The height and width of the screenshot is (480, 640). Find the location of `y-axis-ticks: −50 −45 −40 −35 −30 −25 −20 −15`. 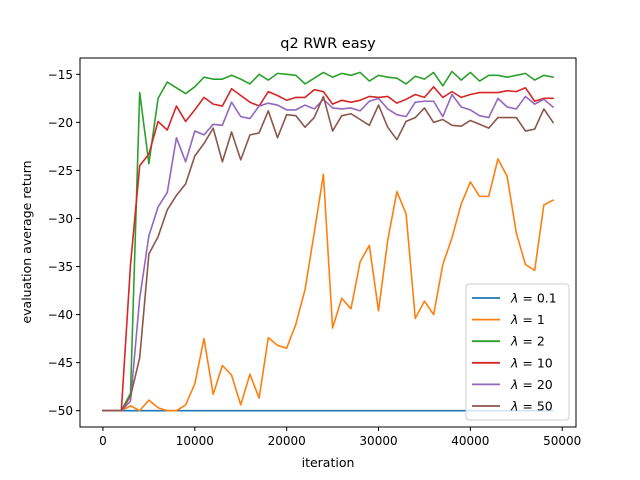

y-axis-ticks: −50 −45 −40 −35 −30 −25 −20 −15 is located at coordinates (64, 243).